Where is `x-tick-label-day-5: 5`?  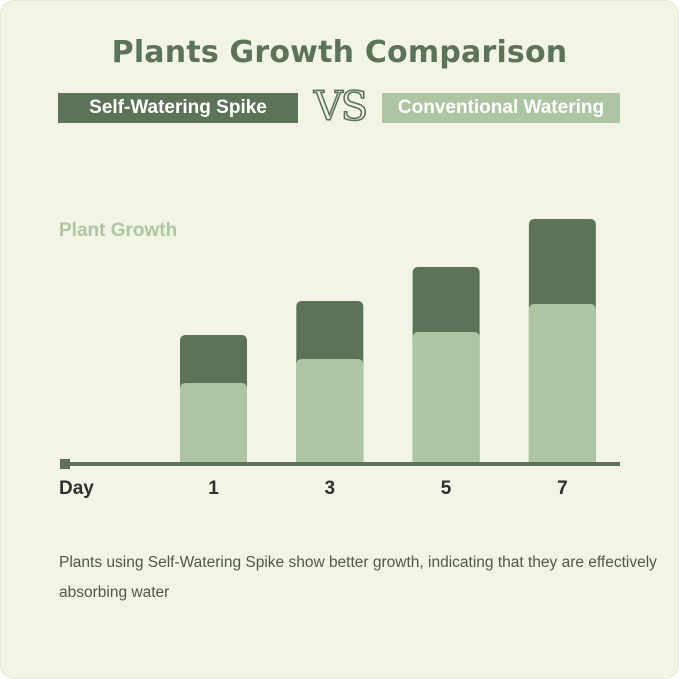 x-tick-label-day-5: 5 is located at coordinates (446, 488).